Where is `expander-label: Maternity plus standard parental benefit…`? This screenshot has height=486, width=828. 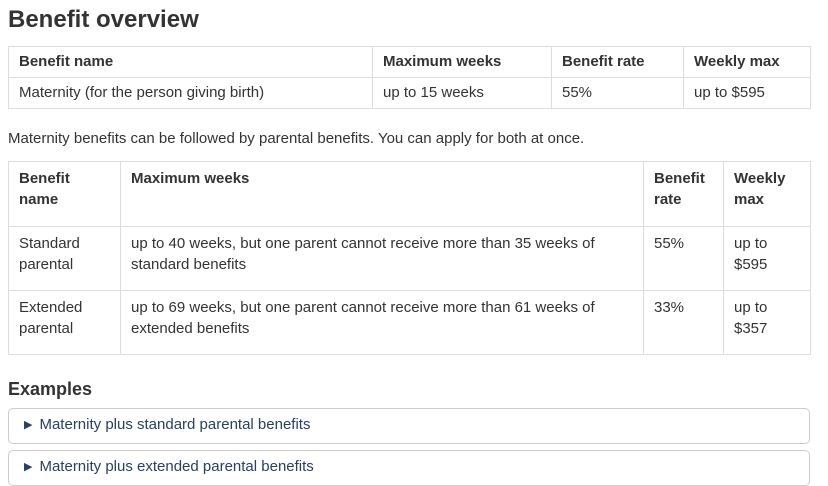
expander-label: Maternity plus standard parental benefit… is located at coordinates (175, 424).